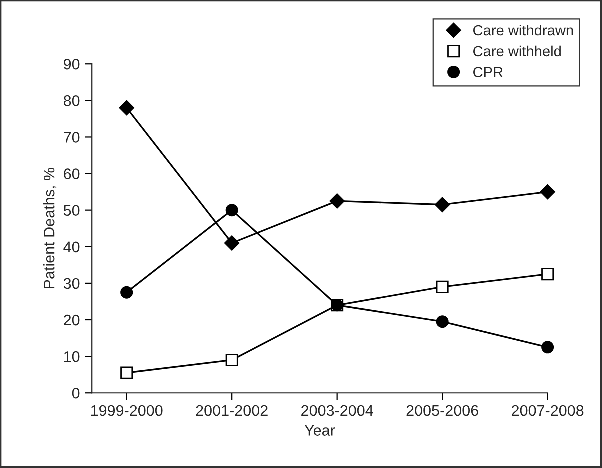 This screenshot has width=602, height=468. I want to click on y-tick-label: 40, so click(72, 247).